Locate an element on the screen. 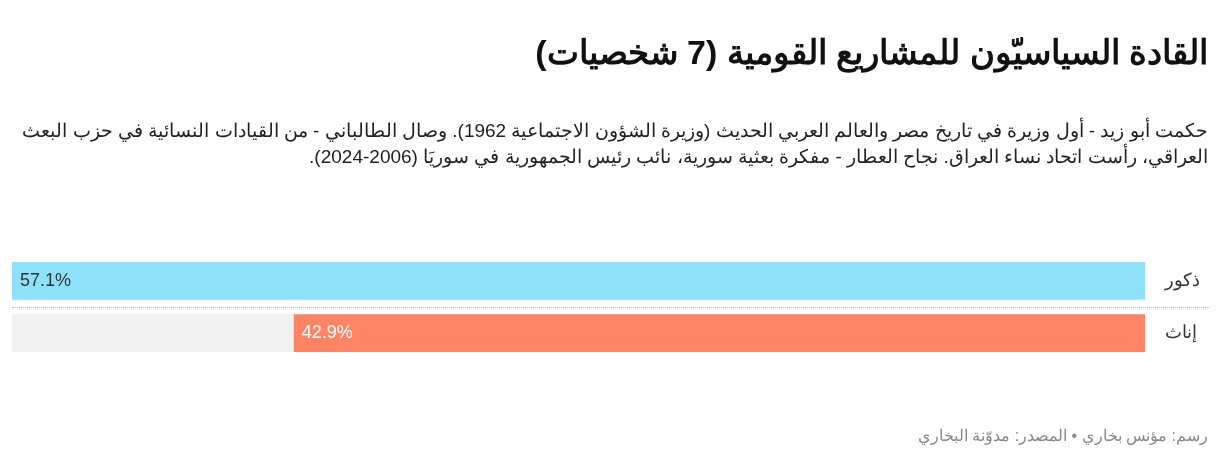  chart-subtitle: حكمت أبو زيد - أول وزيرة في تاريخ مصر والعالم العربي الحديث (وزيرة الشؤون الاجتماعية 1962). وصال الطالباني - من القيادات النسائية في حزب البعث العراقي، رأست اتحاد نساء العراق. نجاح العطار - مفكرة بعثية سورية، نائب رئيس الجمهورية في سوريَا (2006-2024). is located at coordinates (614, 144).